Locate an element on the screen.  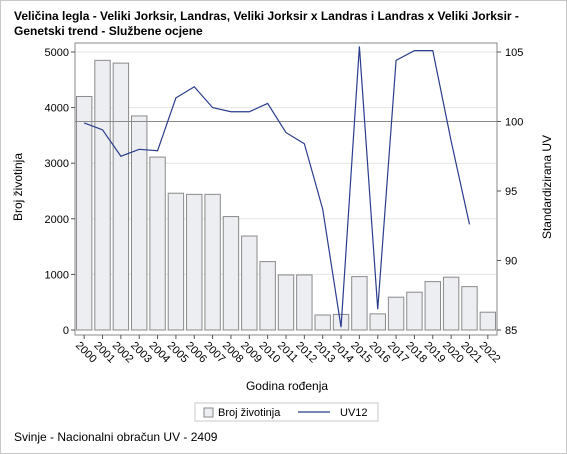
y2-tick-label: 95 is located at coordinates (511, 192).